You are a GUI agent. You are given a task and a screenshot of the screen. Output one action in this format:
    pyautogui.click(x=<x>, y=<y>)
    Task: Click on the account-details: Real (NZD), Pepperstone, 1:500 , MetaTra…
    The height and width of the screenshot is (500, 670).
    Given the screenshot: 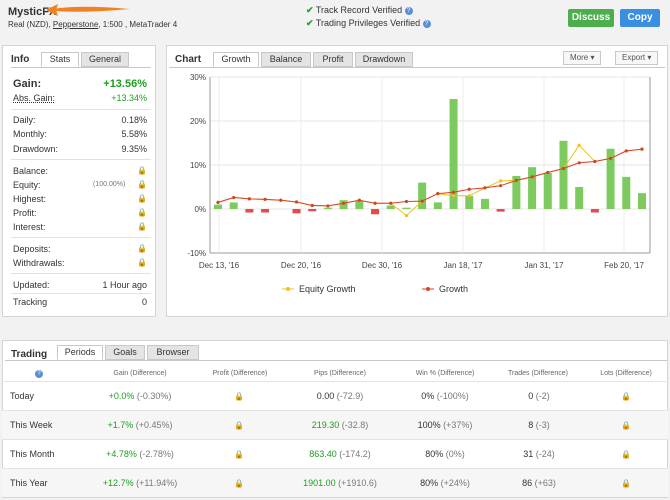 What is the action you would take?
    pyautogui.click(x=93, y=24)
    